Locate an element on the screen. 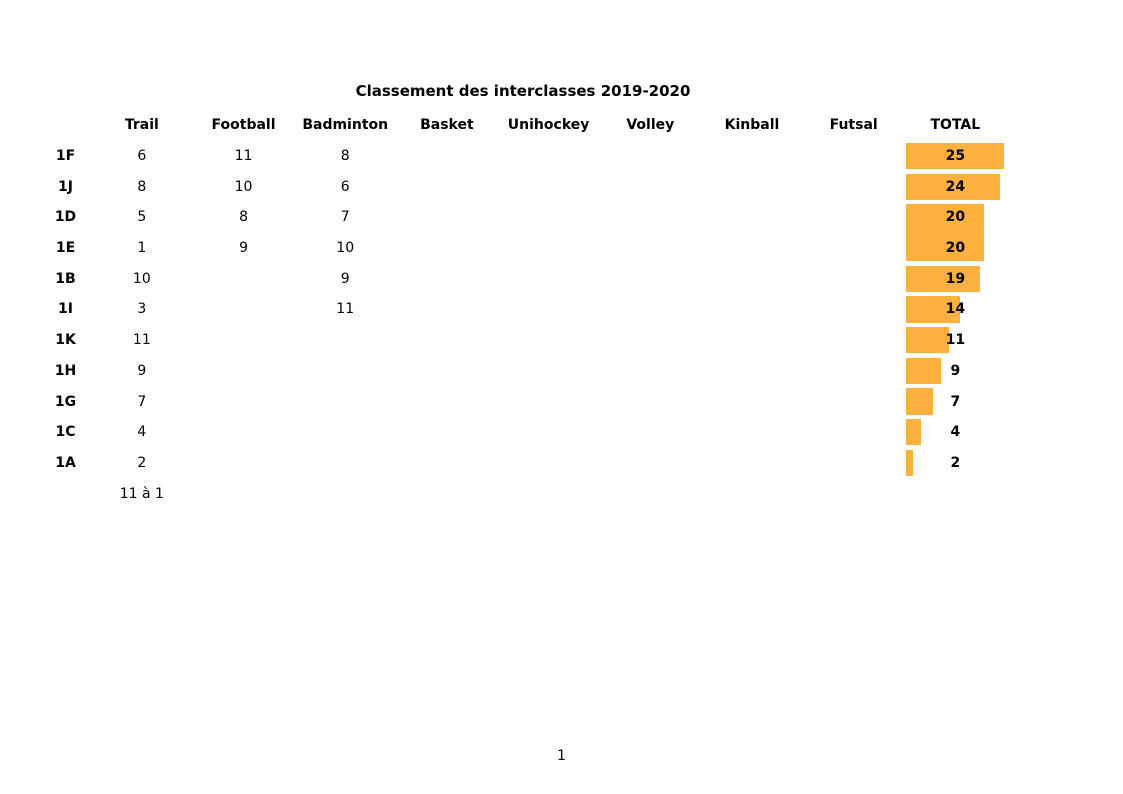 Image resolution: width=1123 pixels, height=794 pixels. row-label-text: 1F is located at coordinates (65, 156).